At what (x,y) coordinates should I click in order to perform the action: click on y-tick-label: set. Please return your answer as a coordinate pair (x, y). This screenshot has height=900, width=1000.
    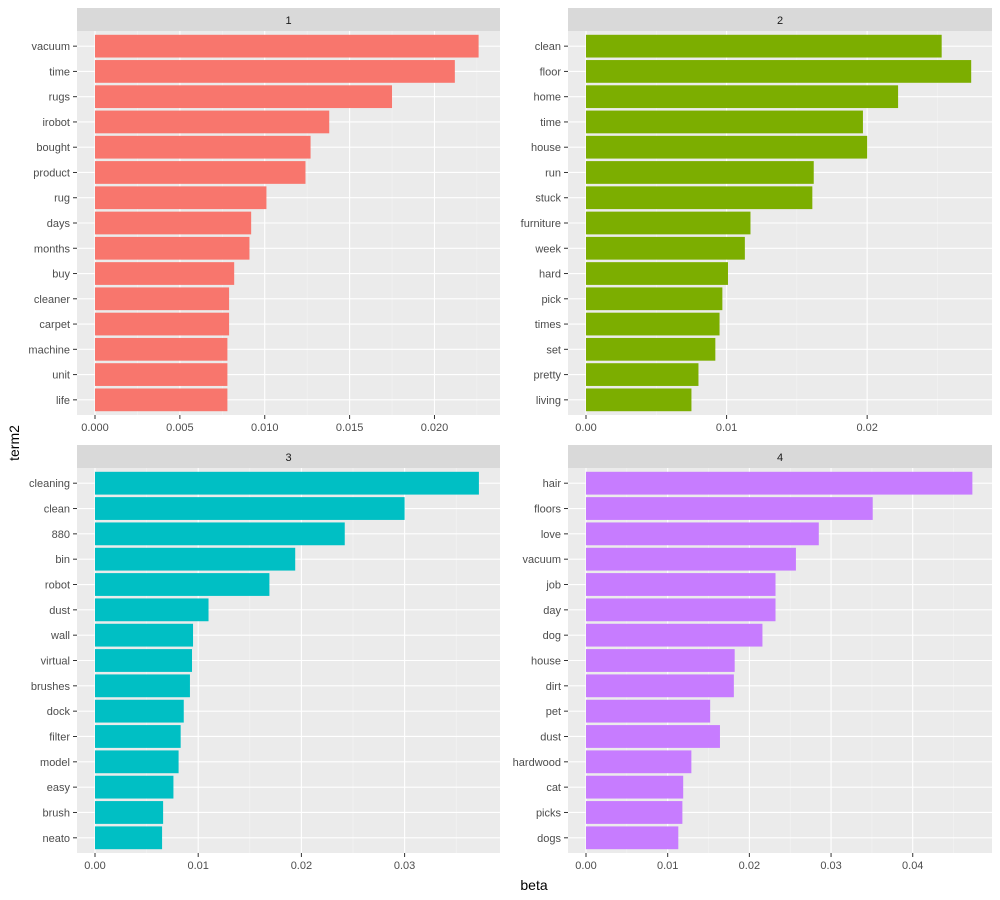
    Looking at the image, I should click on (553, 350).